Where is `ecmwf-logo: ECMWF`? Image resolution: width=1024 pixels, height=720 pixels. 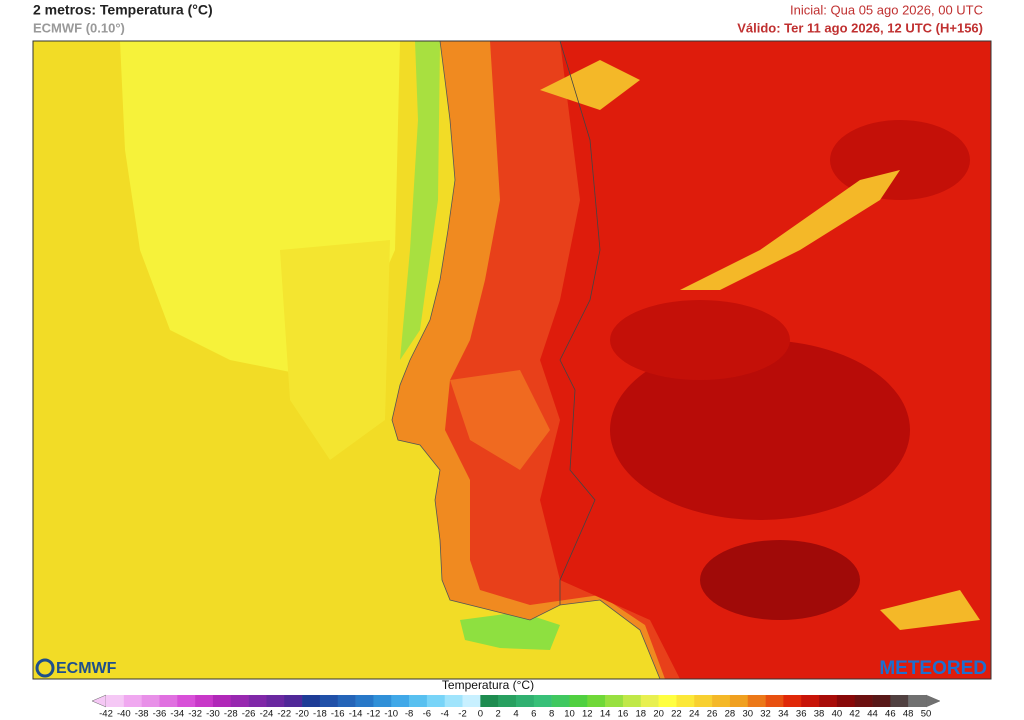
ecmwf-logo: ECMWF is located at coordinates (76, 668).